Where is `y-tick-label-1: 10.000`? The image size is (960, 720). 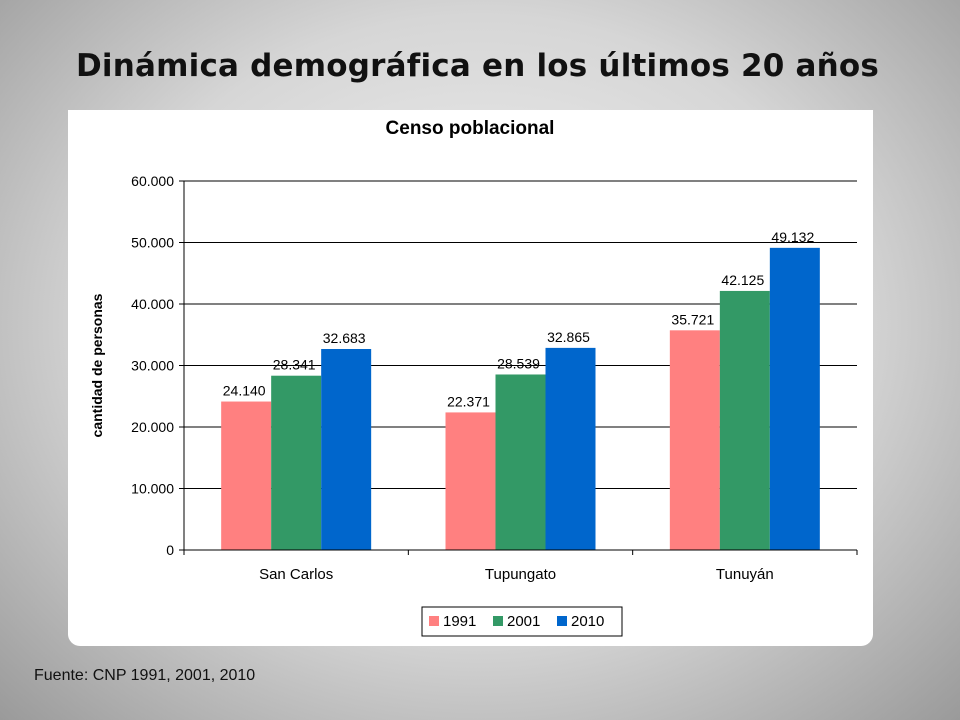
y-tick-label-1: 10.000 is located at coordinates (152, 489).